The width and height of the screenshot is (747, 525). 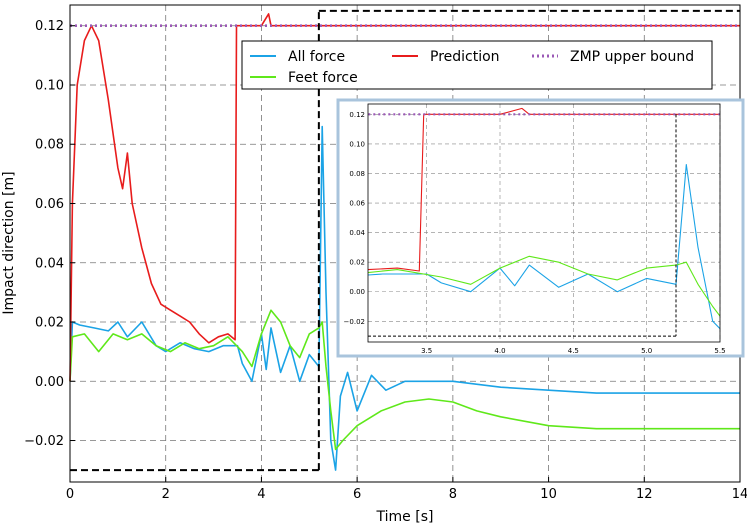 What do you see at coordinates (573, 351) in the screenshot?
I see `inset-x-tick-label: 4.5` at bounding box center [573, 351].